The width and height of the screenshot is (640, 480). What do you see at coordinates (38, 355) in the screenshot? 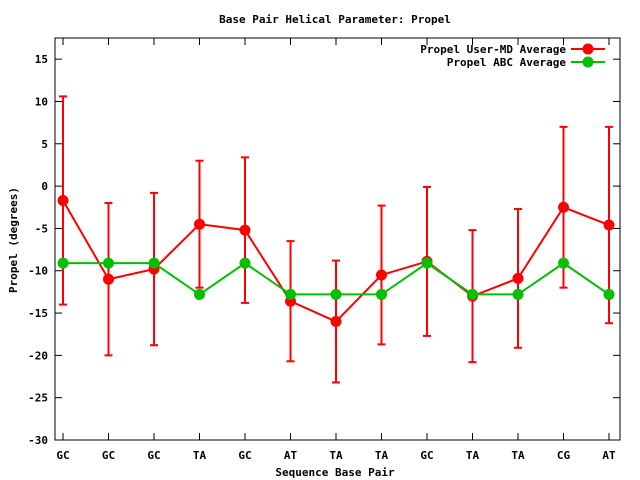
I see `y-tick-label: -20` at bounding box center [38, 355].